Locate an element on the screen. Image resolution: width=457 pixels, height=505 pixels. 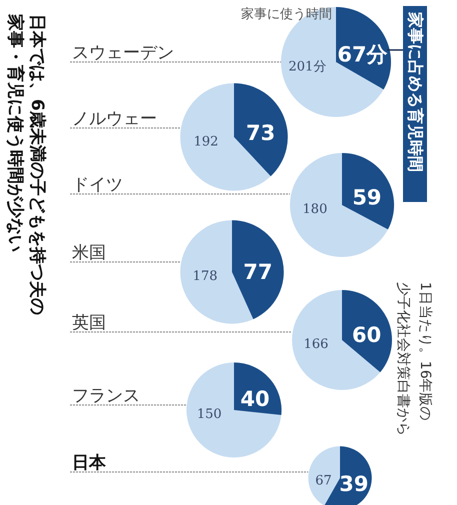
category-label: 米国 is located at coordinates (89, 253).